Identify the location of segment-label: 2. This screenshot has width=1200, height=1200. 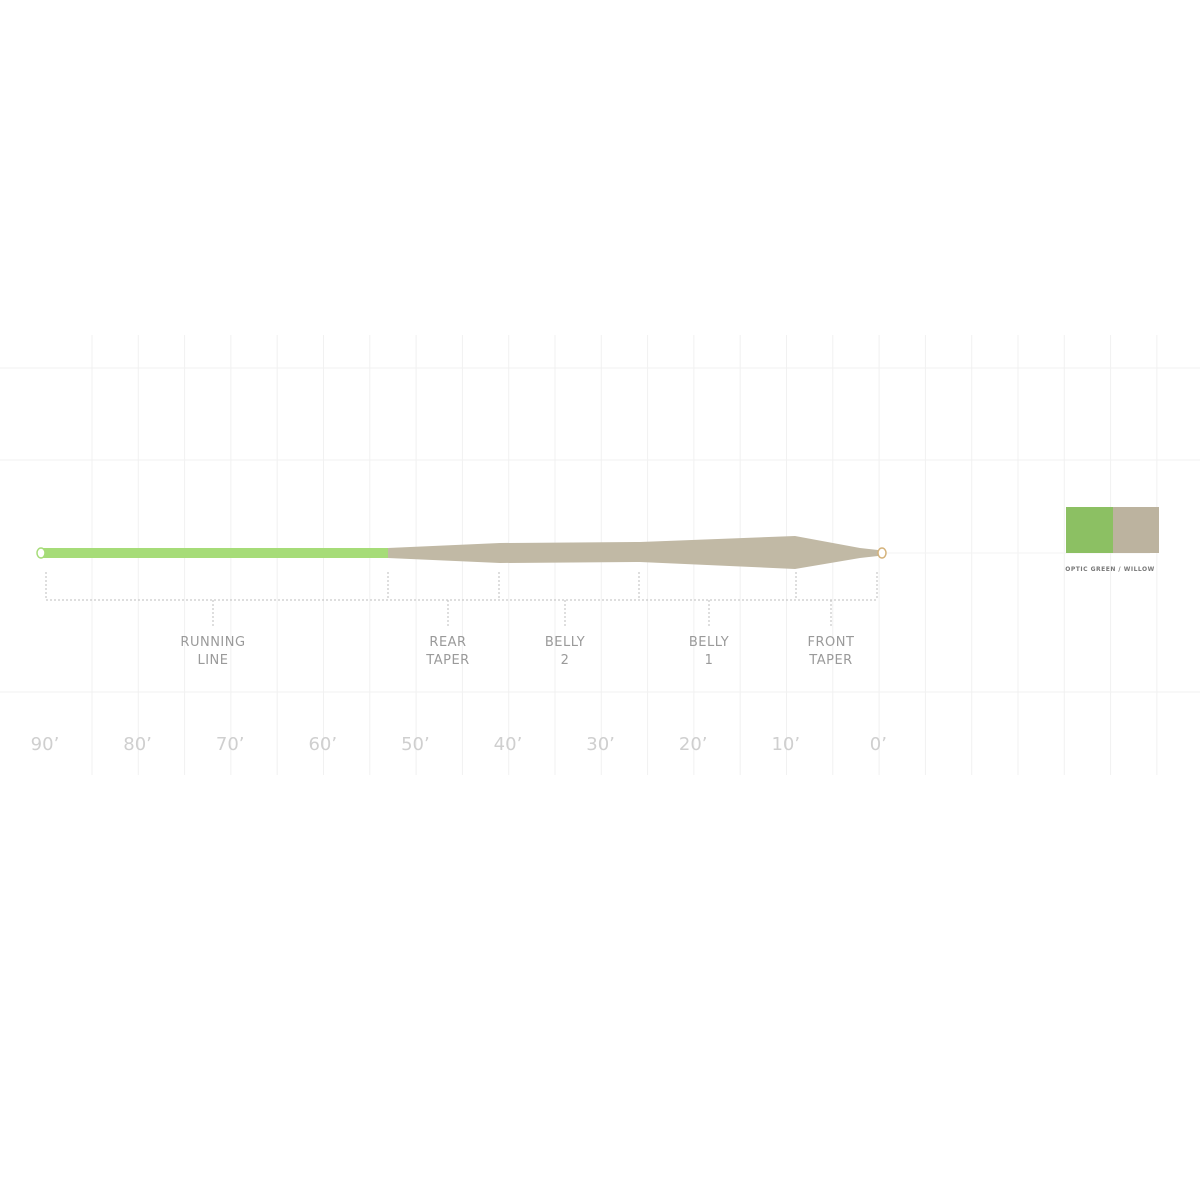
(565, 660).